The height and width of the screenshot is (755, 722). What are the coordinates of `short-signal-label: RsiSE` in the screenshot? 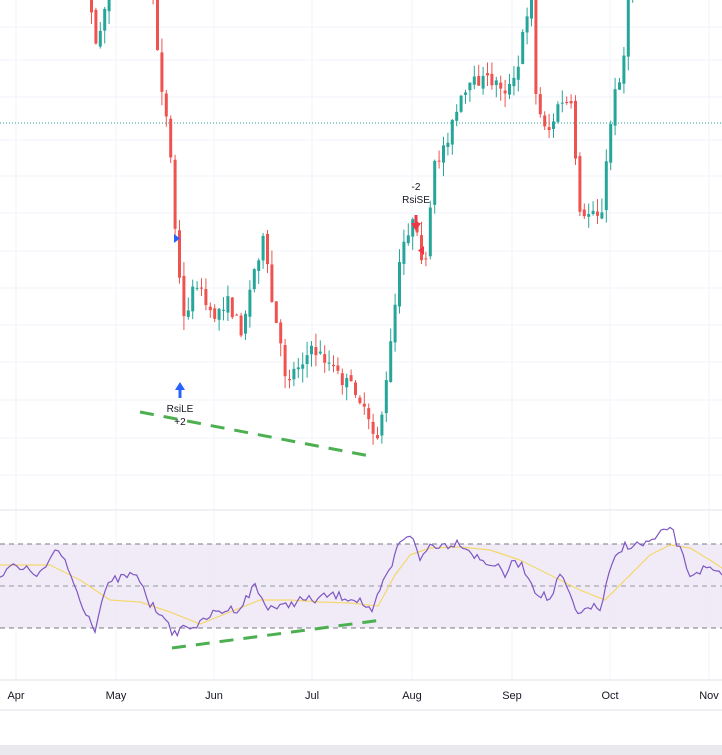 It's located at (416, 200).